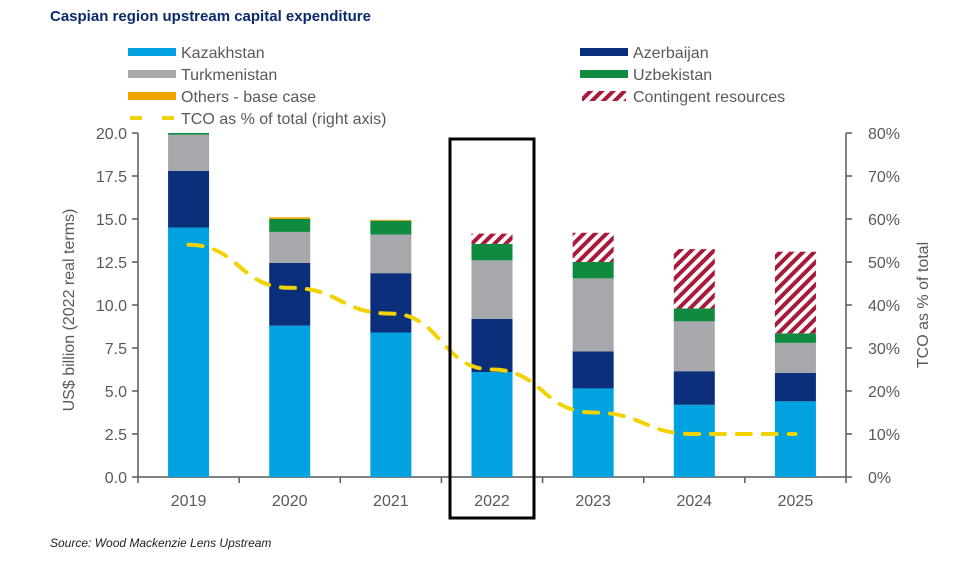 Image resolution: width=974 pixels, height=564 pixels. What do you see at coordinates (391, 303) in the screenshot?
I see `bar-azerbaijan-2021` at bounding box center [391, 303].